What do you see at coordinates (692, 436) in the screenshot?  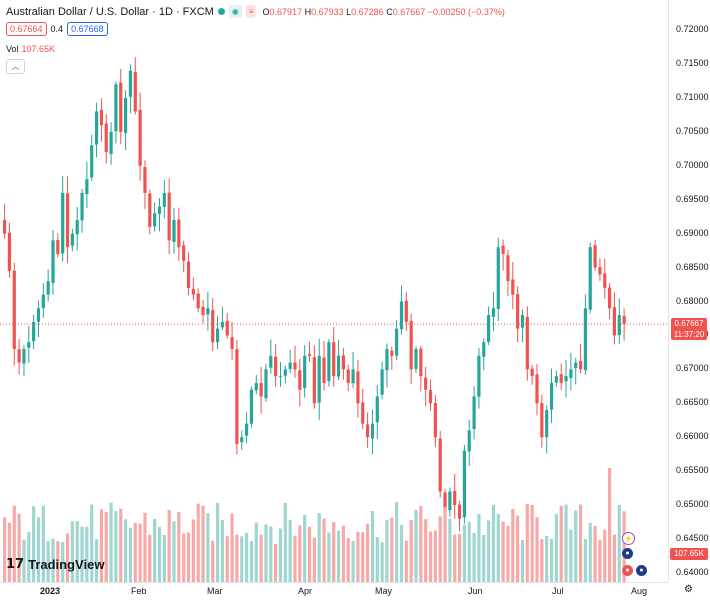 I see `y-tick-label: 0.66000` at bounding box center [692, 436].